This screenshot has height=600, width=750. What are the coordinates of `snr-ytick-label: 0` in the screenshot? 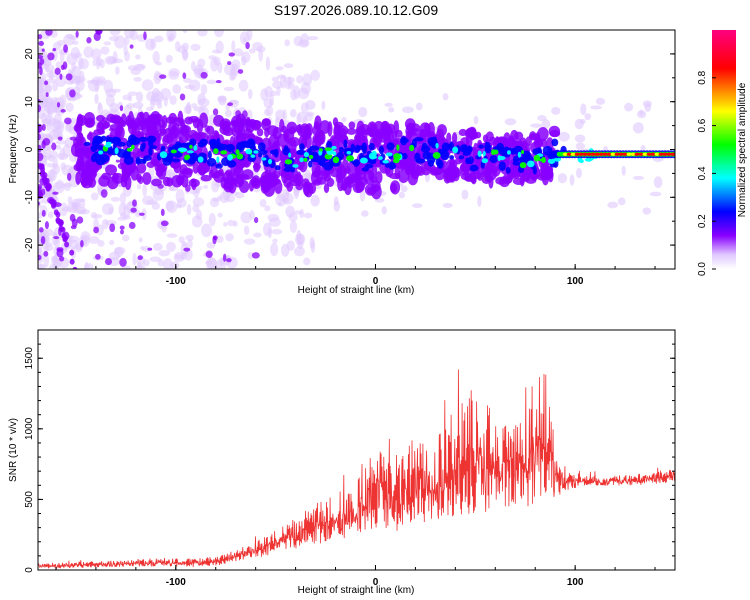 It's located at (29, 570).